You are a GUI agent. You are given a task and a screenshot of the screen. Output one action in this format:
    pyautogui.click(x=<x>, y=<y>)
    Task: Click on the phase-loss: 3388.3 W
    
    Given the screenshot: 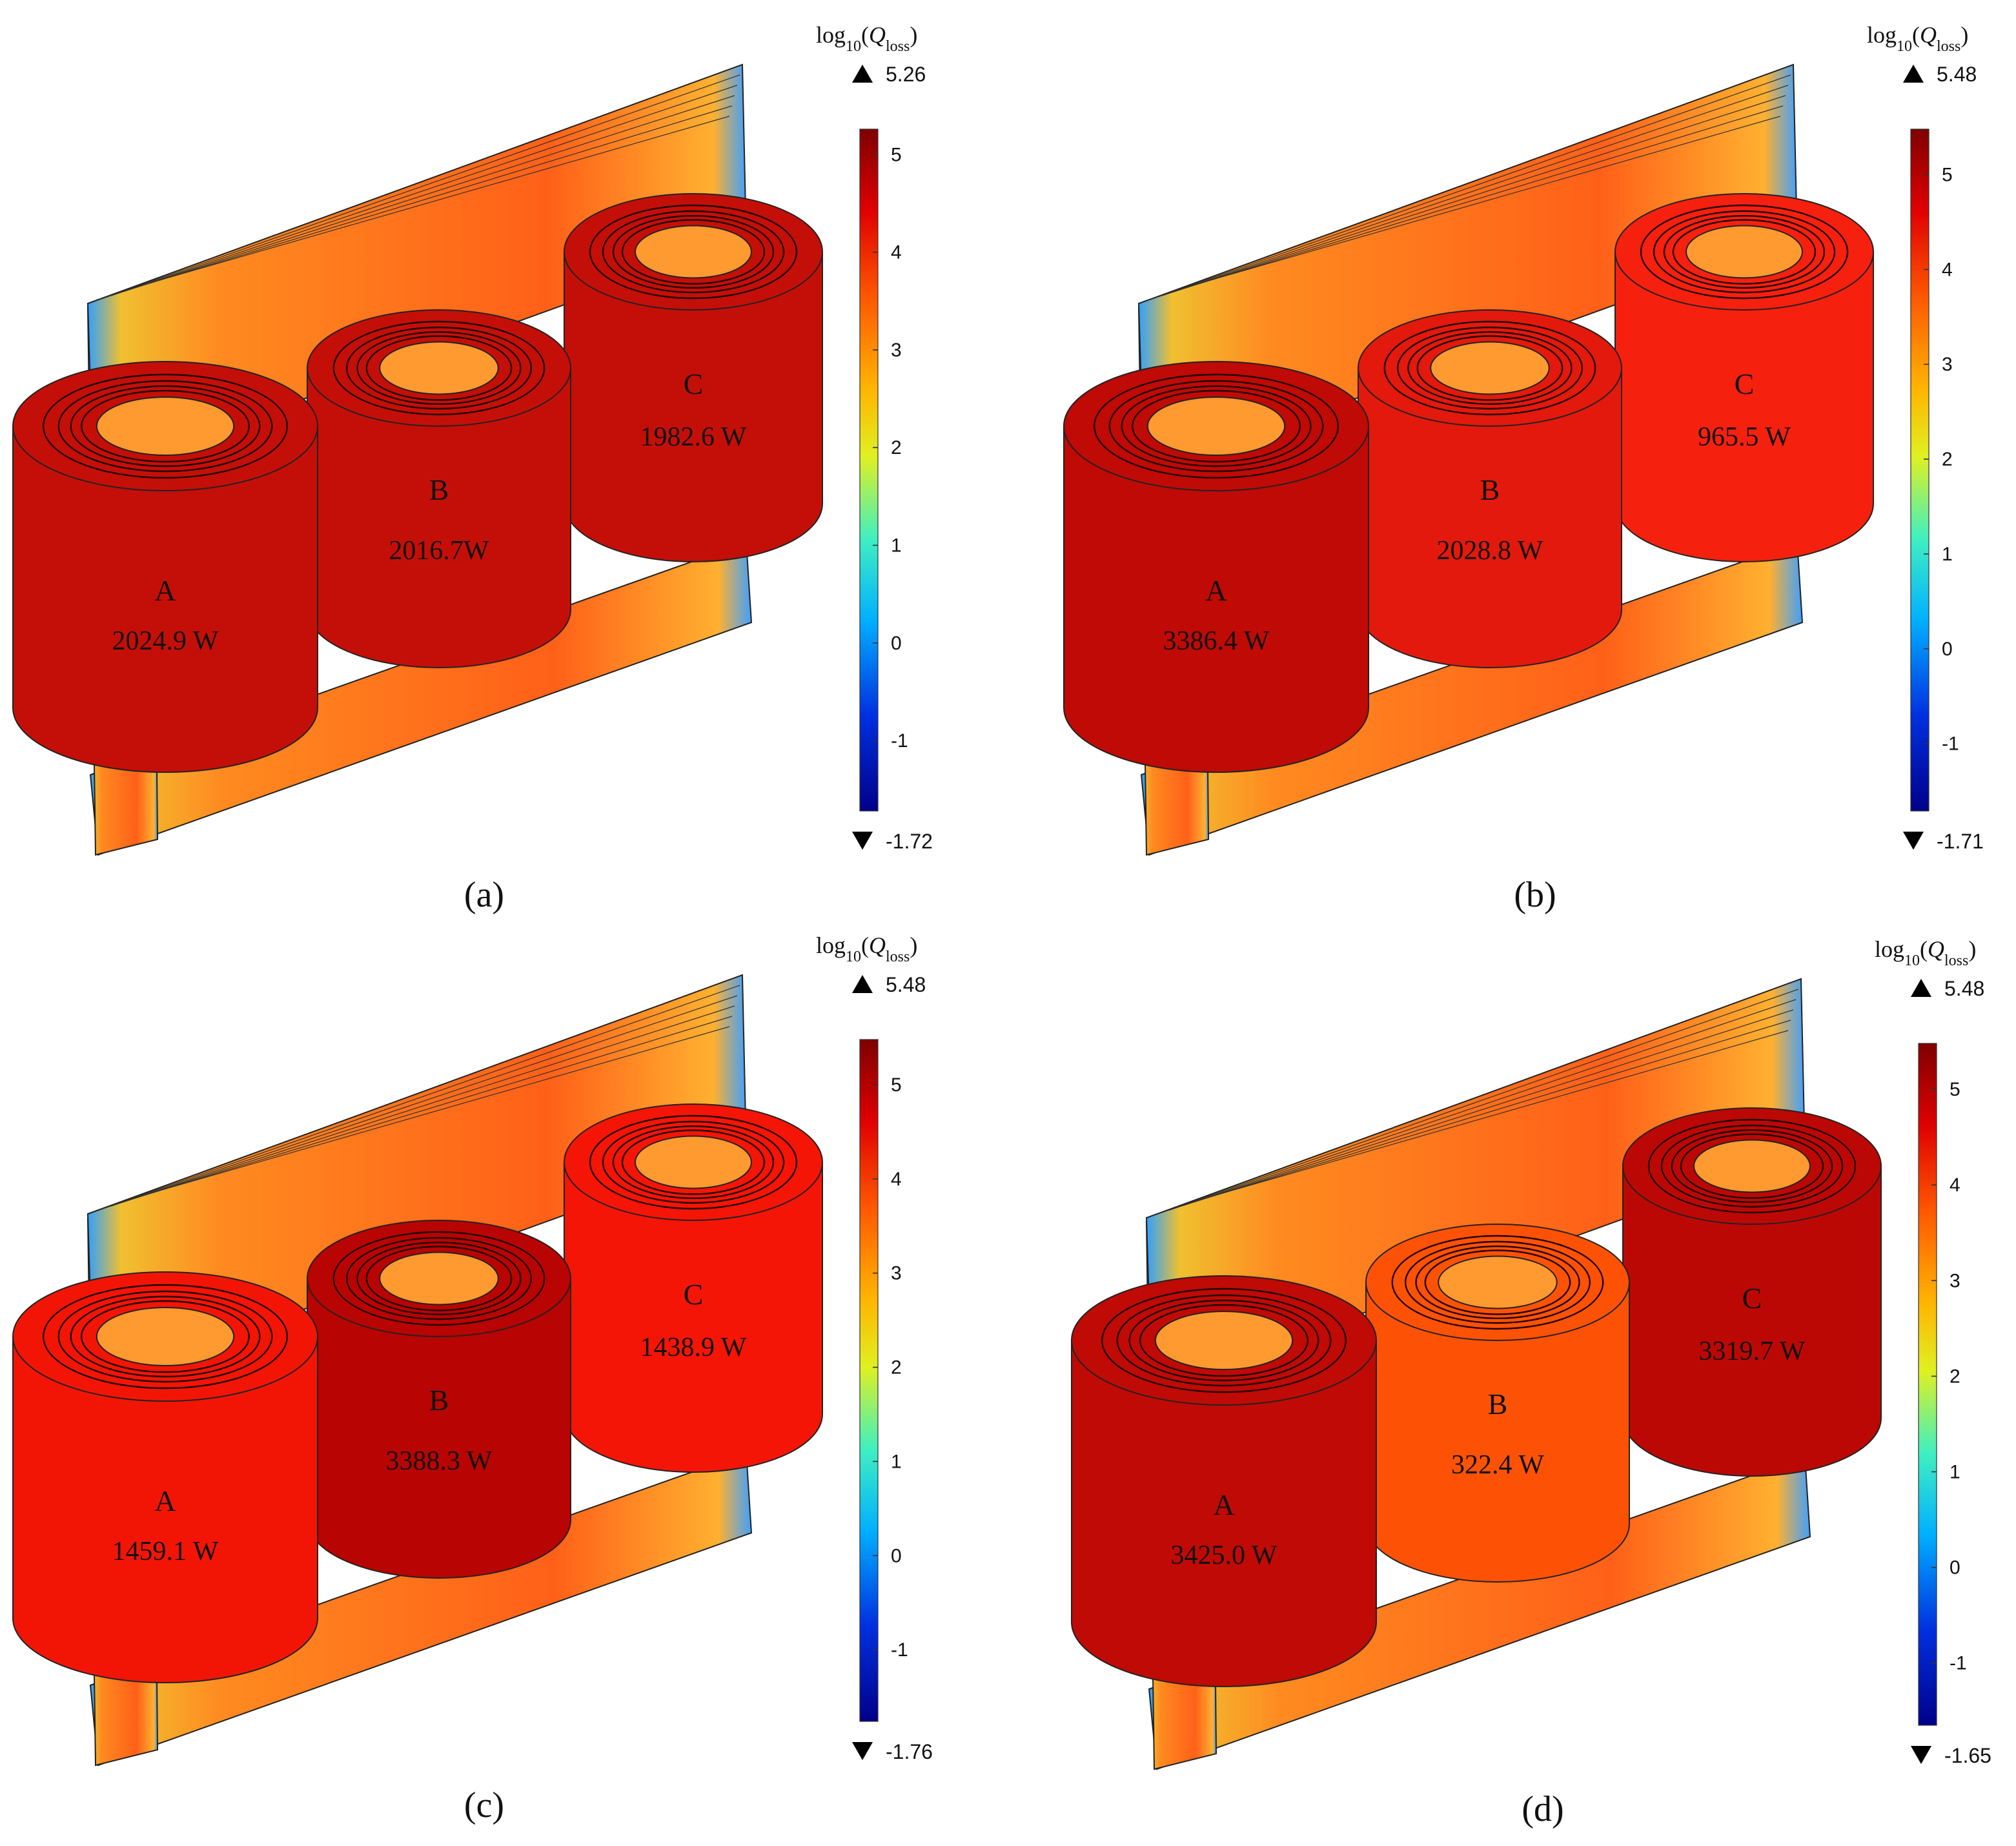 What is the action you would take?
    pyautogui.click(x=439, y=1461)
    